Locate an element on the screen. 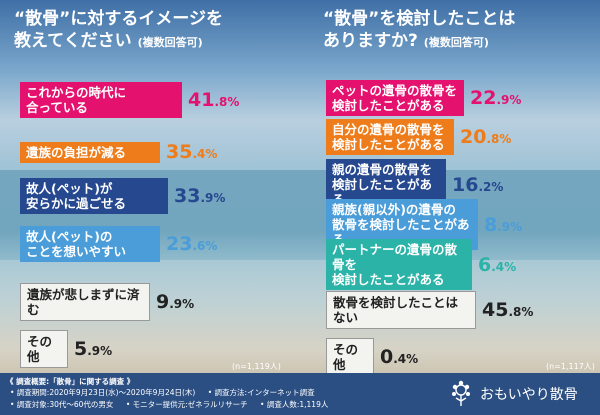  left-bar-1: 遺族の負担が減る 35.4% is located at coordinates (118, 152).